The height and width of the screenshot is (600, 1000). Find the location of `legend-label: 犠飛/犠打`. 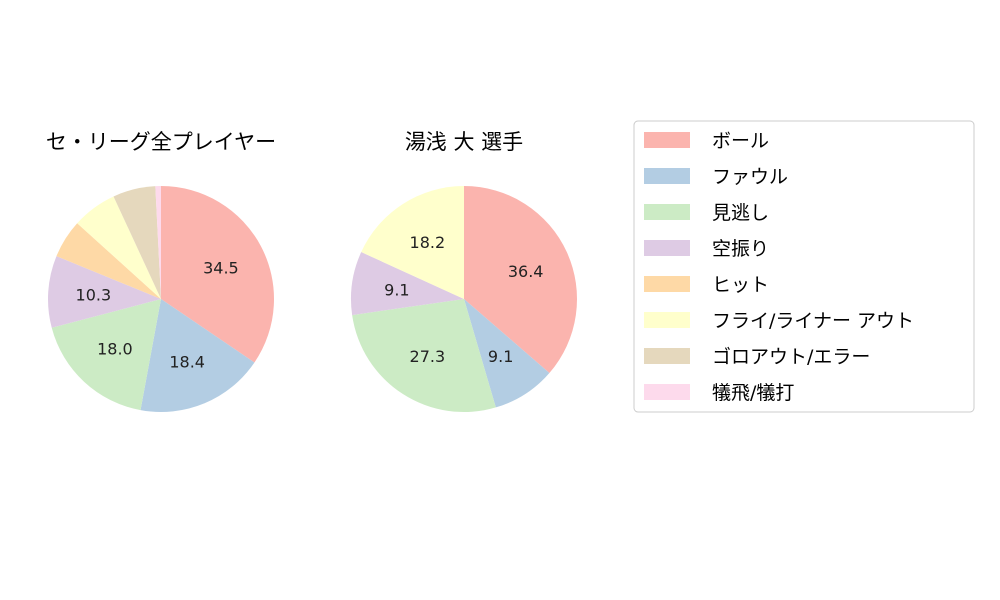

legend-label: 犠飛/犠打 is located at coordinates (753, 393).